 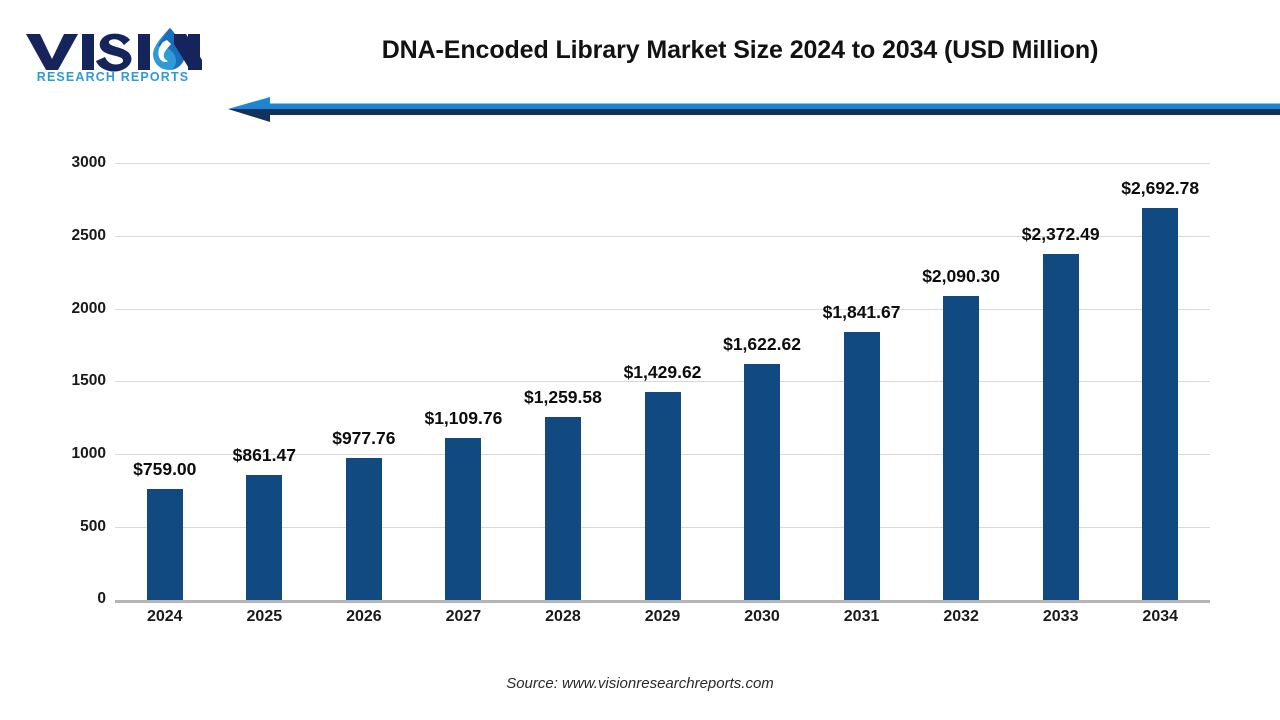 I want to click on bar-2032, so click(x=961, y=447).